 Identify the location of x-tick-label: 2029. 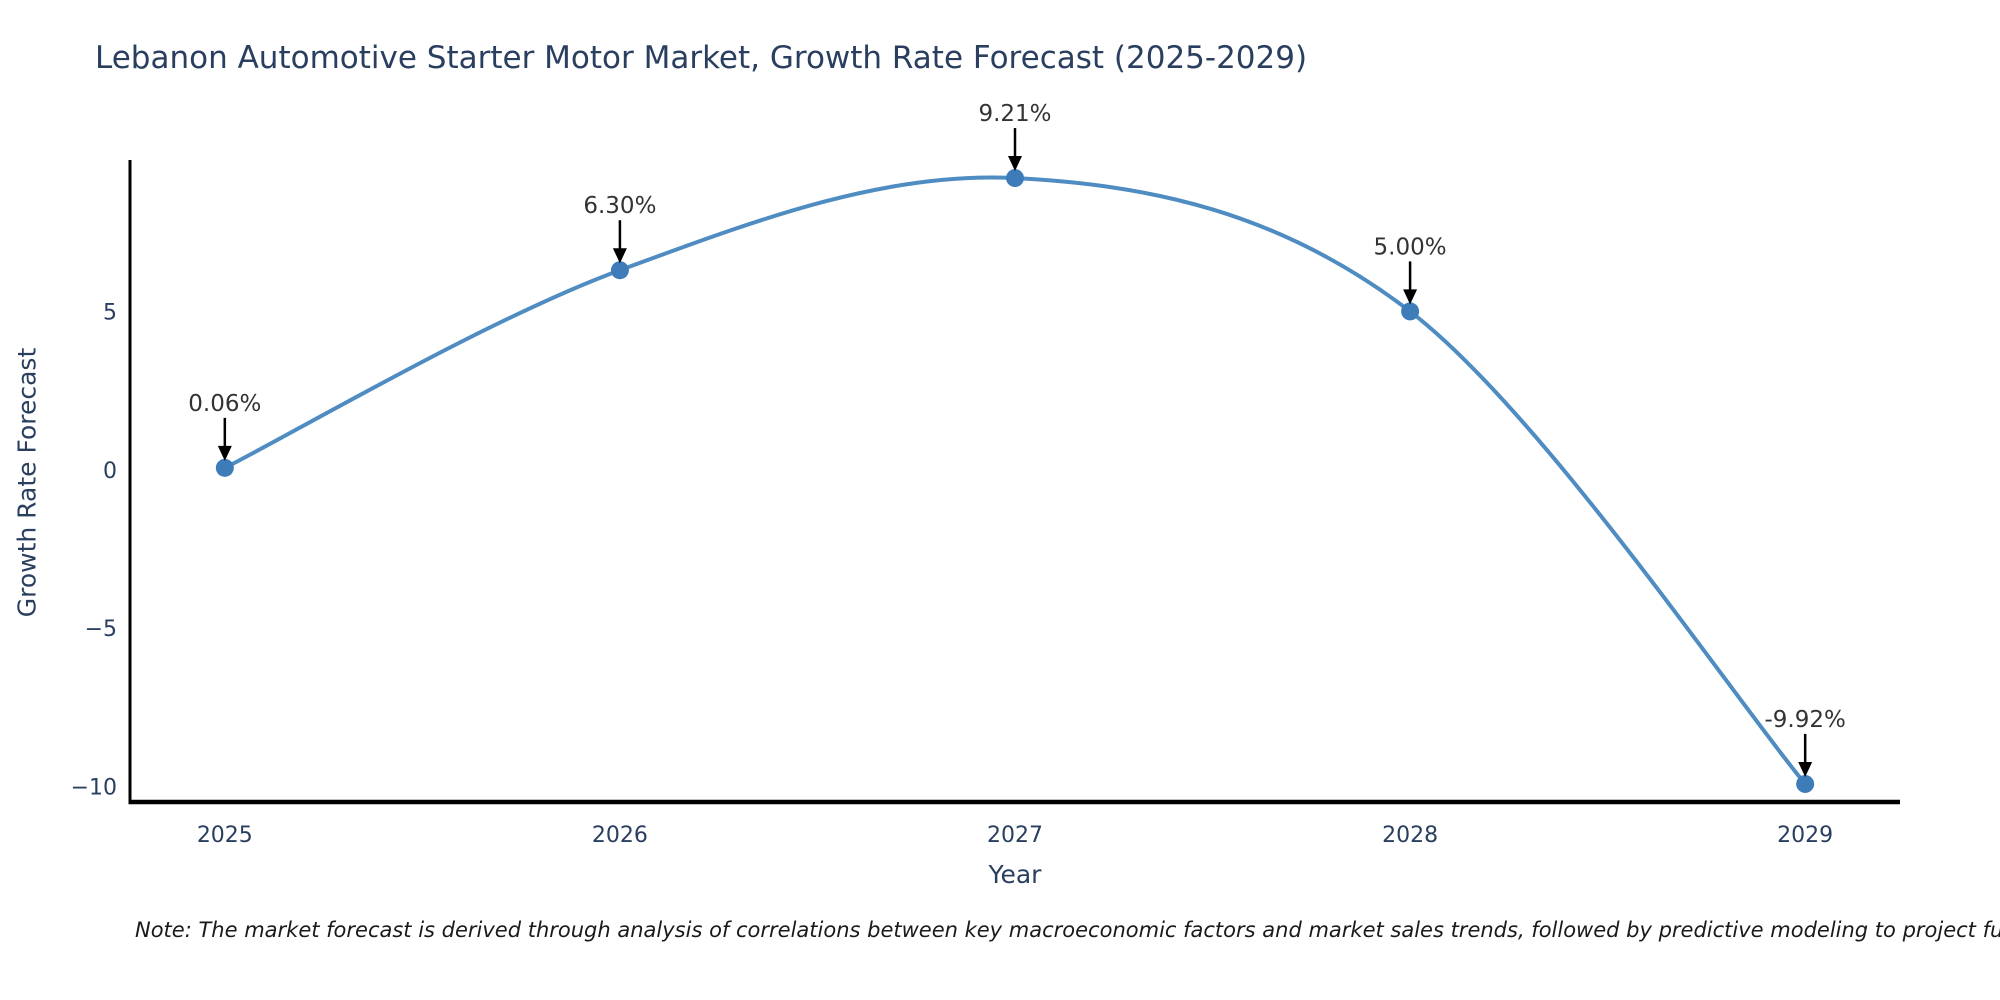
(1805, 835).